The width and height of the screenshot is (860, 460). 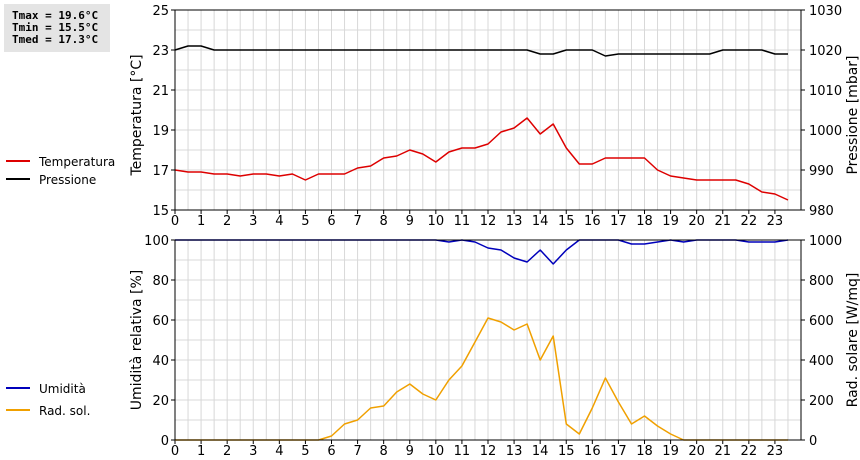 What do you see at coordinates (156, 241) in the screenshot?
I see `bottom-y-tick-label: 100` at bounding box center [156, 241].